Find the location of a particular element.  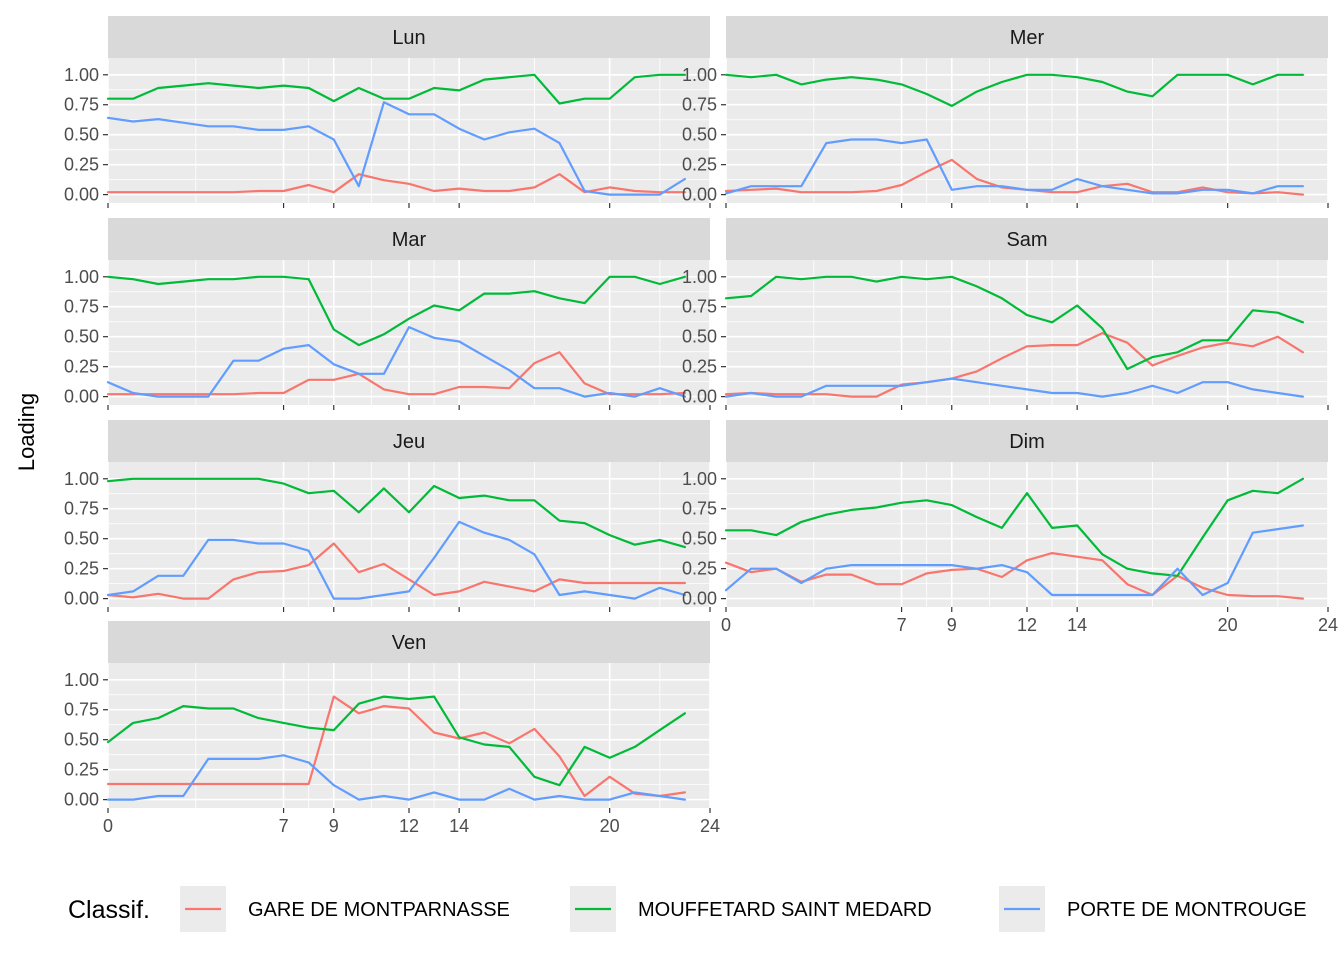

legend-entry-gare-de-montparnasse: GARE DE MONTPARNASSE is located at coordinates (345, 909).